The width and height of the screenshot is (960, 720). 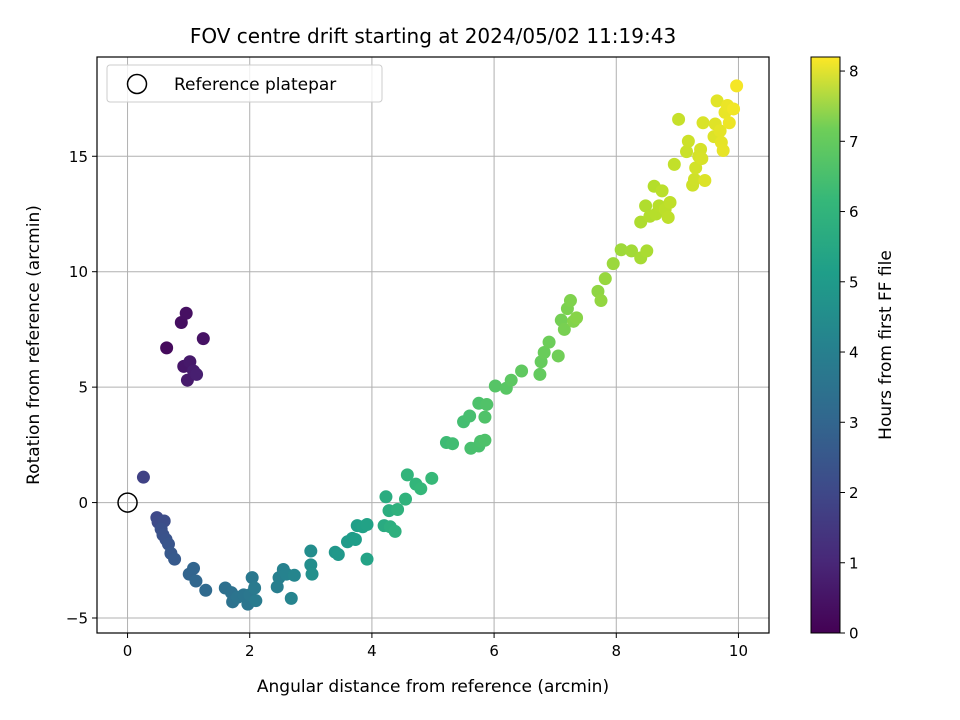 I want to click on colorbar-tick-label: 1, so click(x=854, y=563).